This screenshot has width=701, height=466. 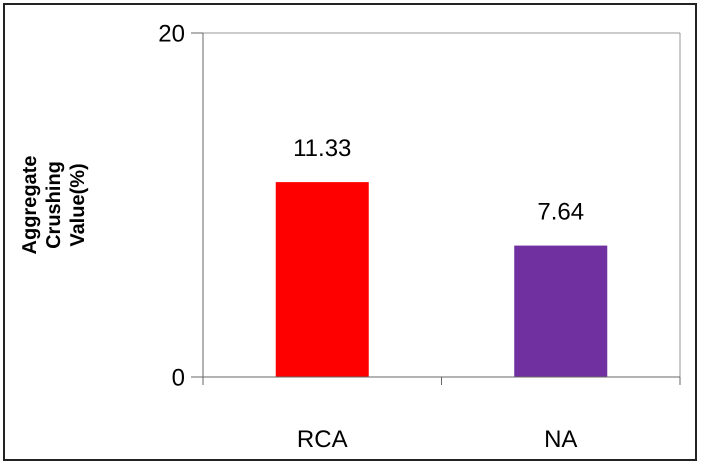 I want to click on x-tick-label: NA, so click(x=561, y=439).